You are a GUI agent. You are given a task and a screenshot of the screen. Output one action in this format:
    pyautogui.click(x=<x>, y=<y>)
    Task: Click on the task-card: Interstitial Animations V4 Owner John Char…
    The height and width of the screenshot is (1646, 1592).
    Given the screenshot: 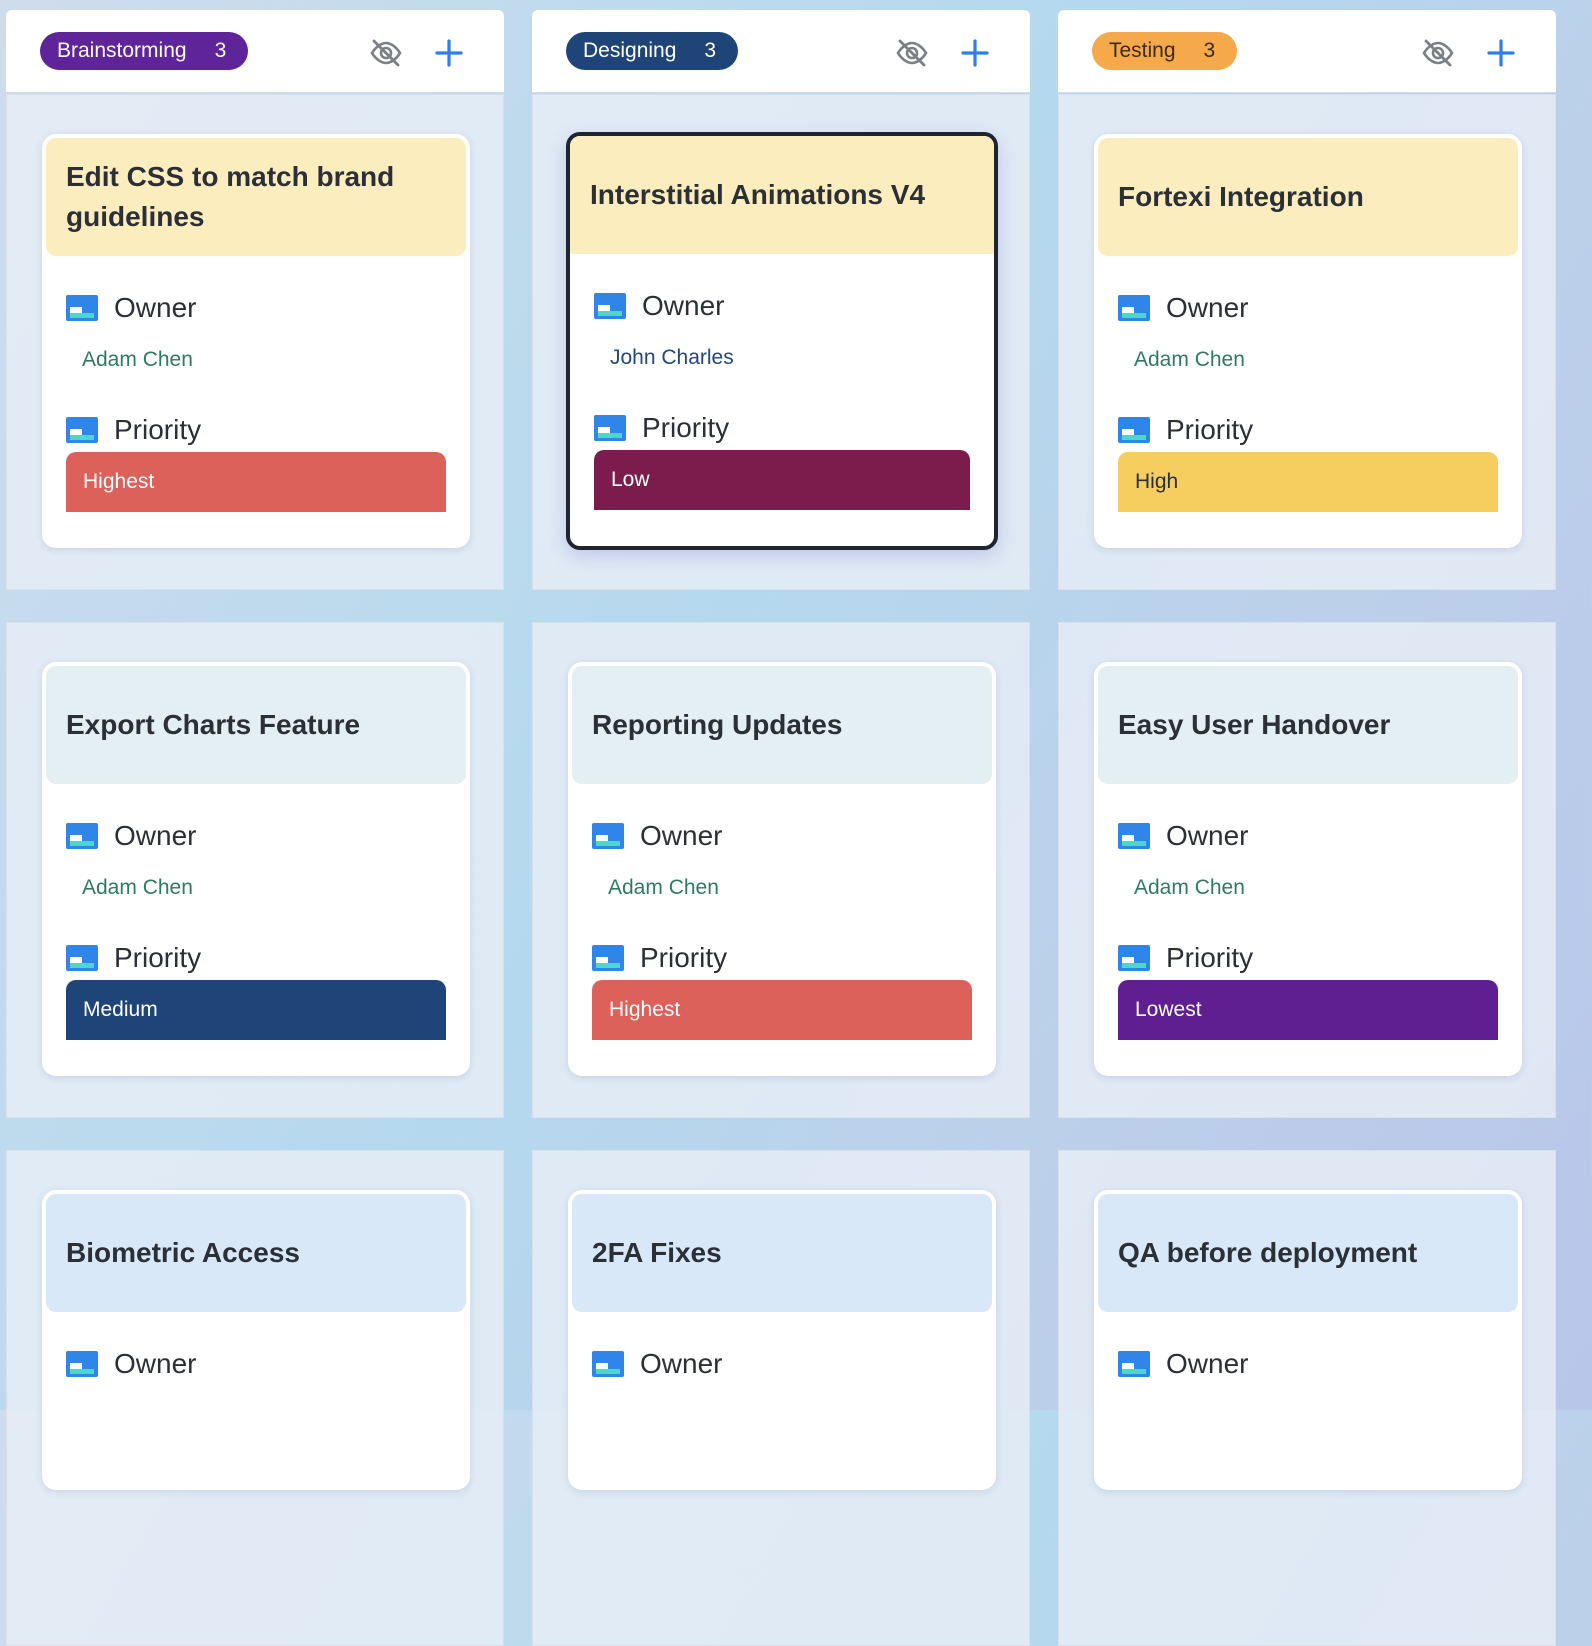 What is the action you would take?
    pyautogui.click(x=782, y=341)
    